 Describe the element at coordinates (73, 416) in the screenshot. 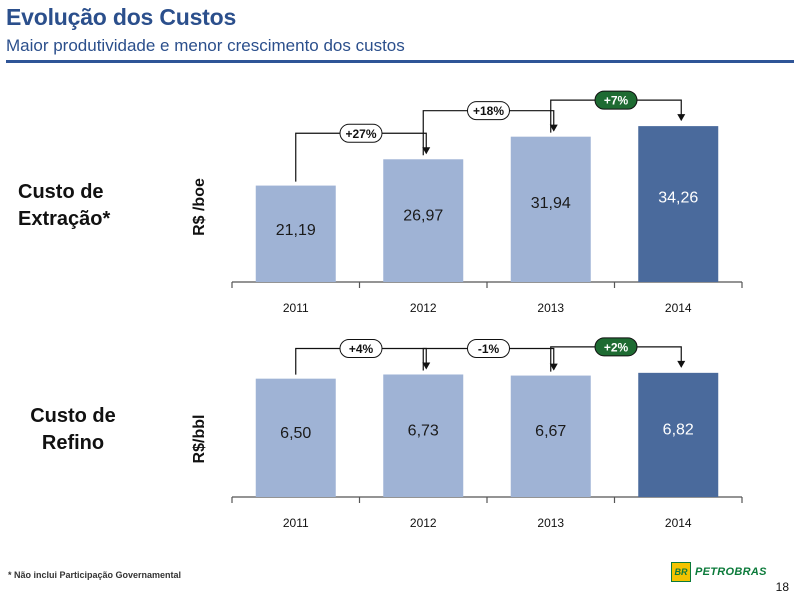

I see `section-label-refining-line1: Custo de` at that location.